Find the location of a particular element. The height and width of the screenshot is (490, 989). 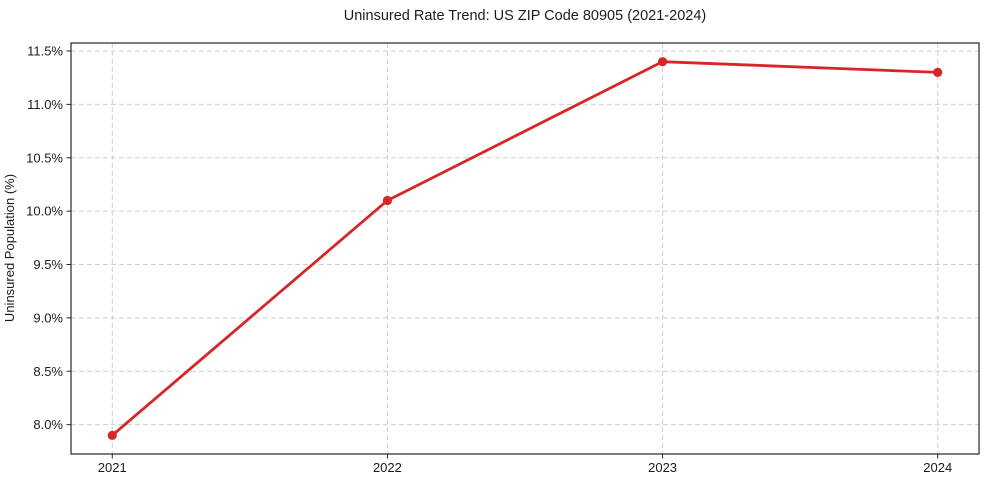

y-tick-label: 11.5% is located at coordinates (45, 51).